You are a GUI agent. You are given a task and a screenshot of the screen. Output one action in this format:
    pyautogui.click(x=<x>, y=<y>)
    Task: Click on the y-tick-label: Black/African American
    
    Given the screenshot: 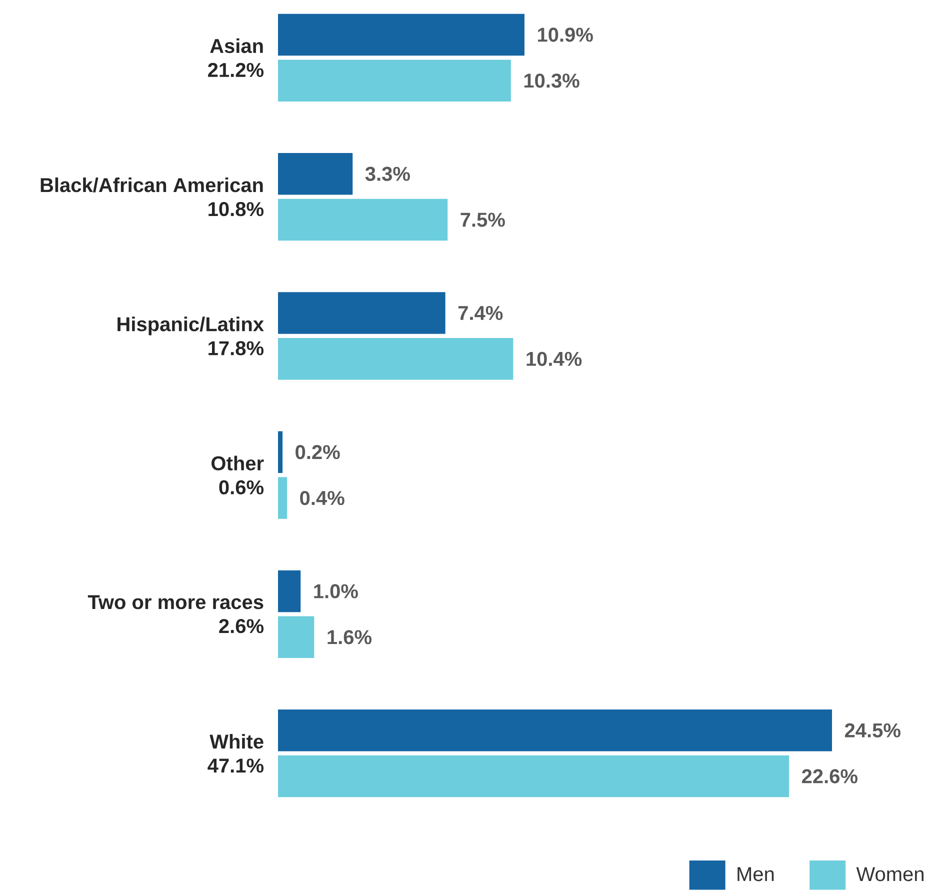 What is the action you would take?
    pyautogui.click(x=151, y=184)
    